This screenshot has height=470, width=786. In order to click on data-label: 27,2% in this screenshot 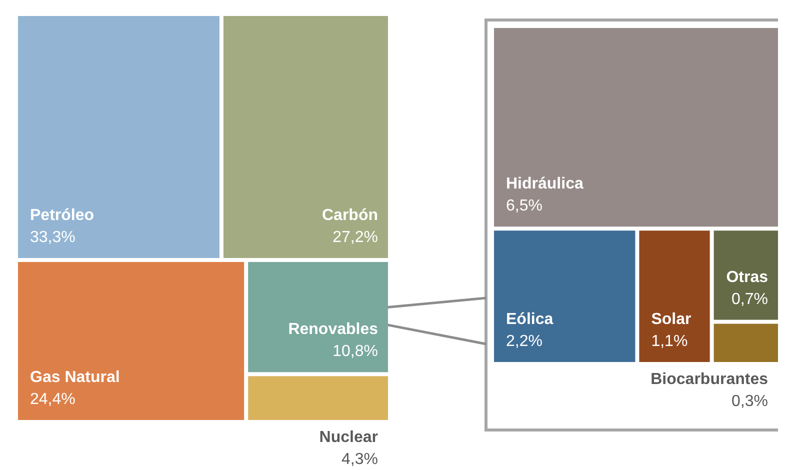, I will do `click(355, 237)`.